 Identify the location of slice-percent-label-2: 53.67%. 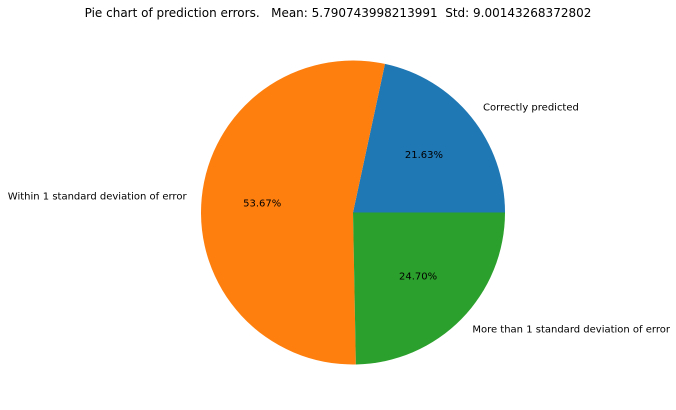
(262, 204).